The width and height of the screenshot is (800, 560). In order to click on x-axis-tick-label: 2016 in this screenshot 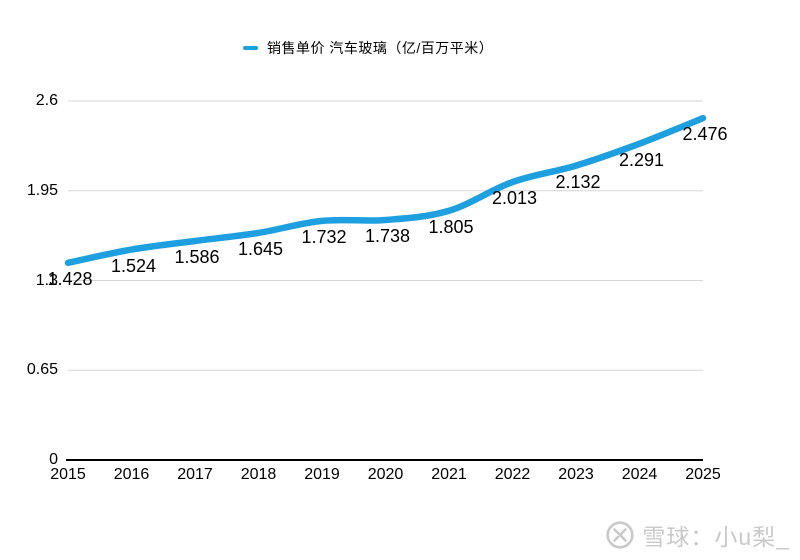, I will do `click(131, 474)`.